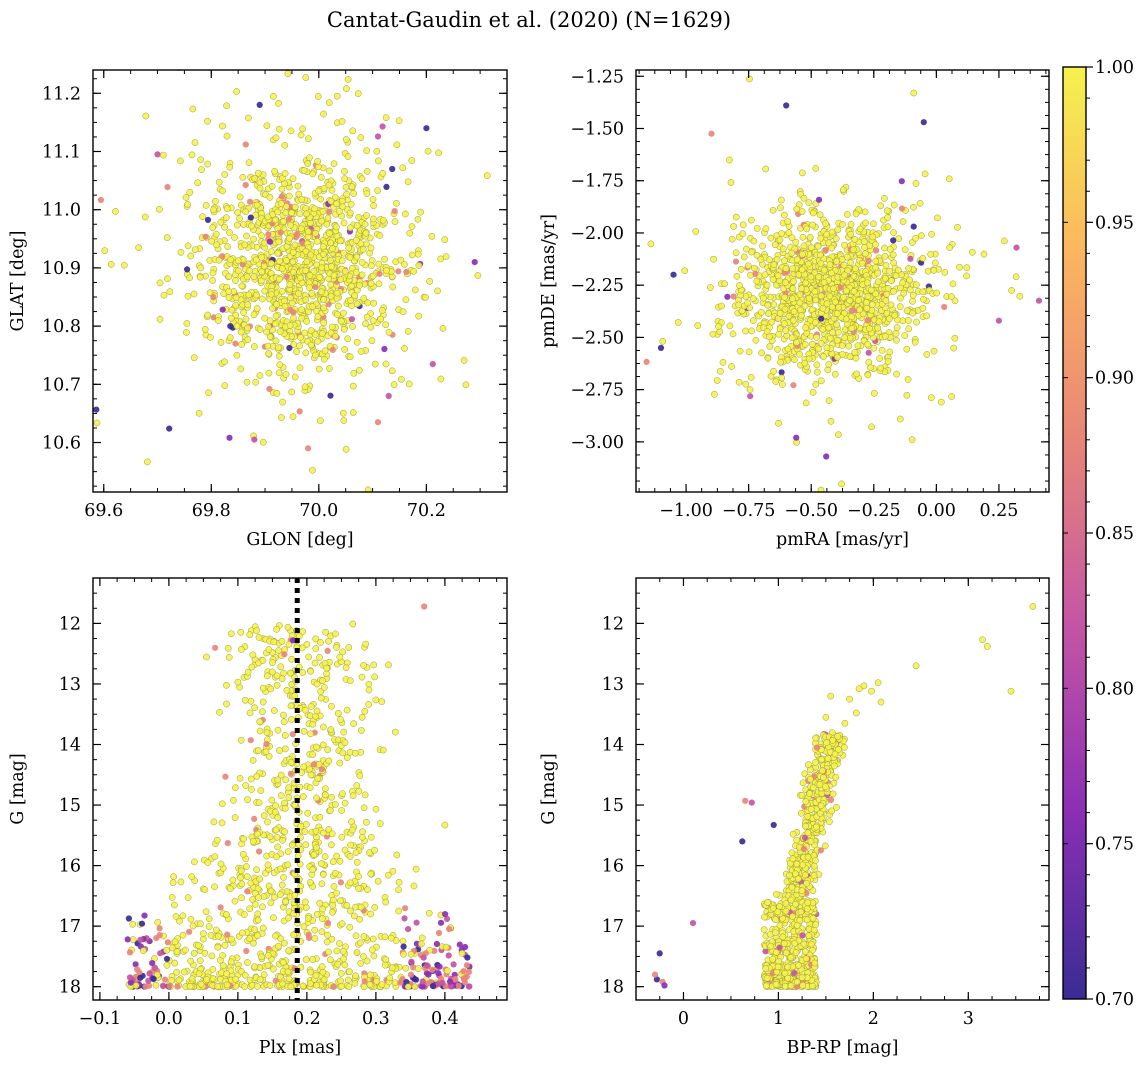 The height and width of the screenshot is (1067, 1148). Describe the element at coordinates (70, 927) in the screenshot. I see `y-tick-label: 17` at that location.